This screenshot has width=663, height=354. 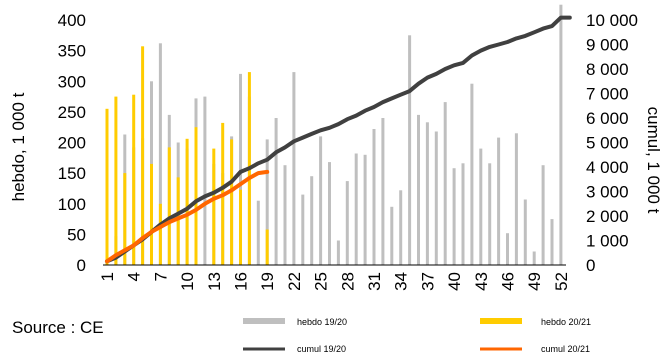 I want to click on x-tick-label: 34, so click(x=401, y=281).